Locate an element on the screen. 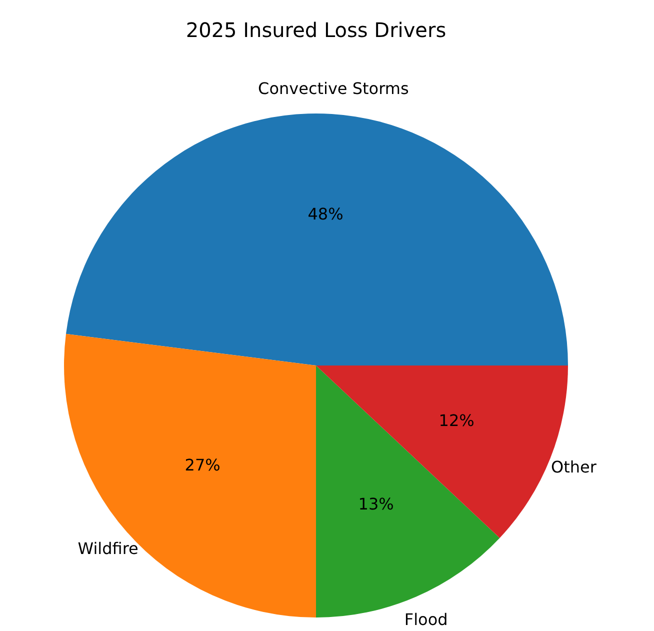 This screenshot has width=654, height=631. slice-label: Convective Storms is located at coordinates (333, 88).